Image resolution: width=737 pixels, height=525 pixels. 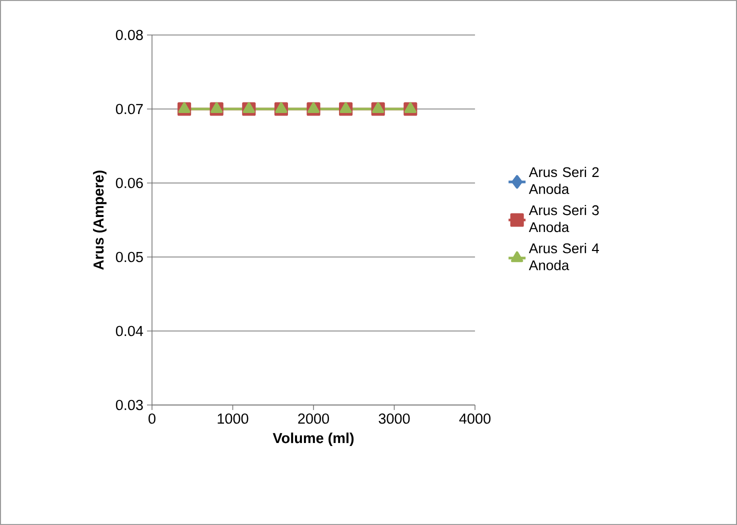 I want to click on y-tick-label: 0.04, so click(x=130, y=331).